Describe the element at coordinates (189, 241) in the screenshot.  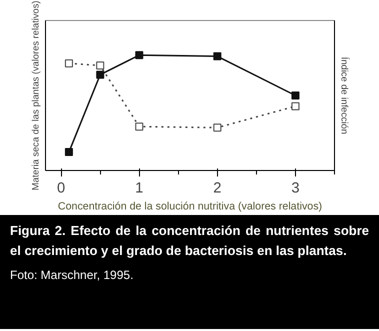
I see `text: Figura 2. Efecto de la concentración de nutrientes sobre el crecimiento y el grado de bacteriosis en las plantas.` at that location.